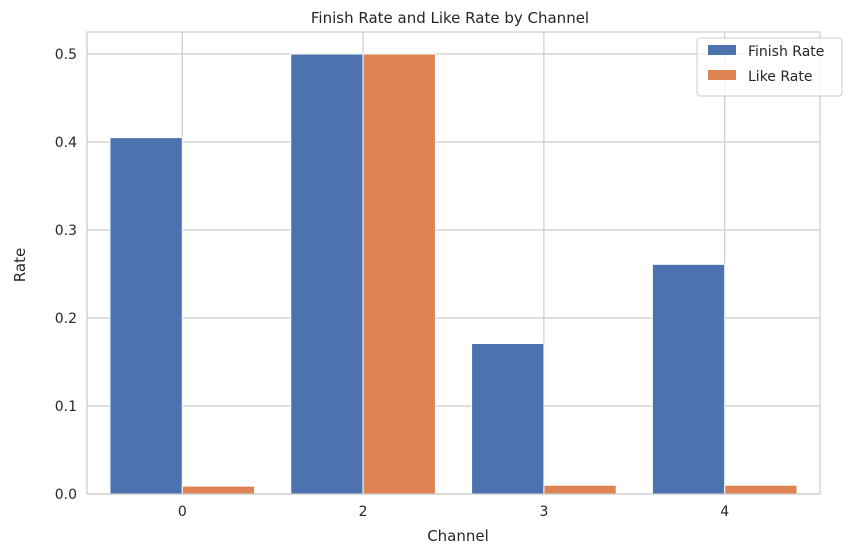 The height and width of the screenshot is (556, 855). I want to click on y-tick-label: 0.4, so click(66, 143).